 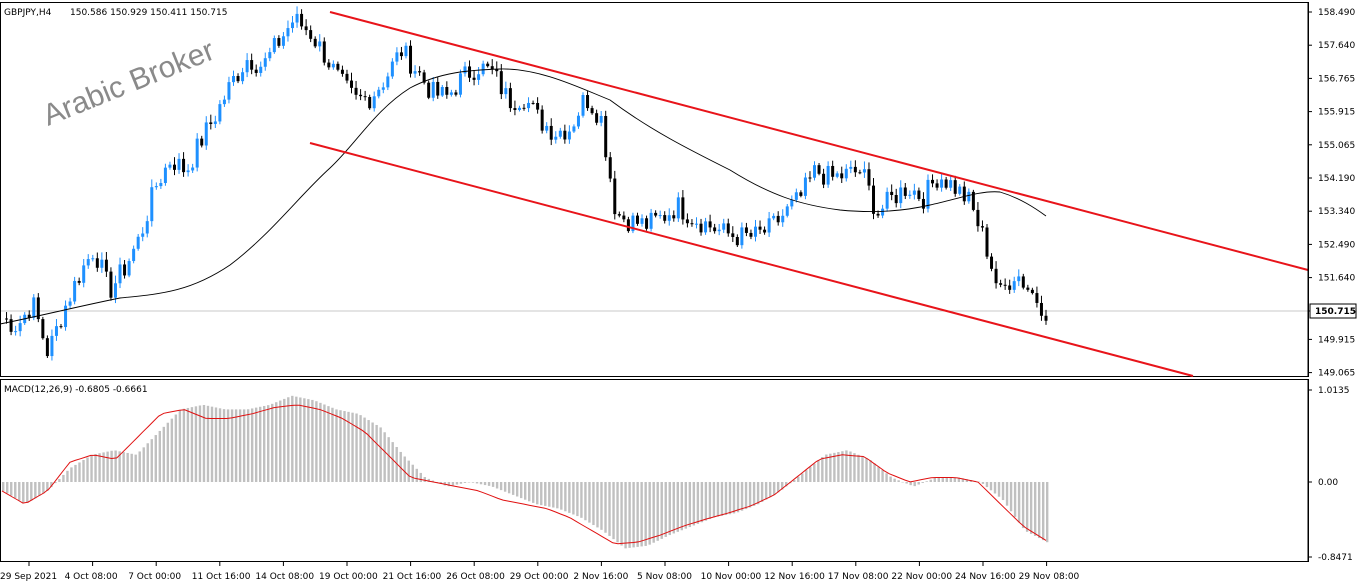 I want to click on time-tick-label: 21 Oct 16:00, so click(x=412, y=577).